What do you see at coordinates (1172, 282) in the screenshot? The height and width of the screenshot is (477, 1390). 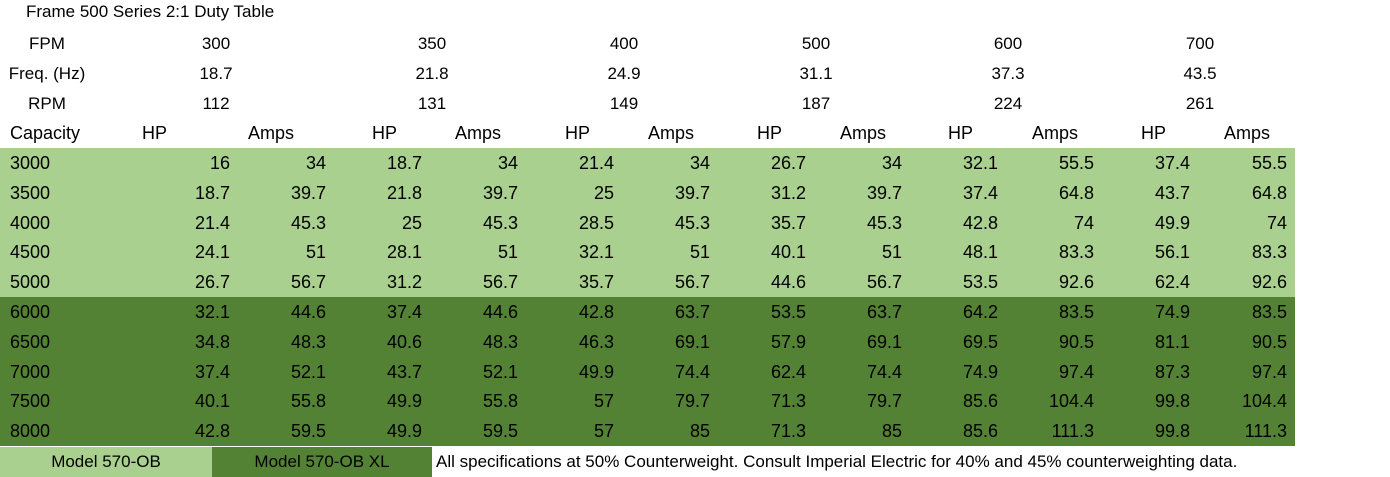 I see `hp-cell: 62.4` at bounding box center [1172, 282].